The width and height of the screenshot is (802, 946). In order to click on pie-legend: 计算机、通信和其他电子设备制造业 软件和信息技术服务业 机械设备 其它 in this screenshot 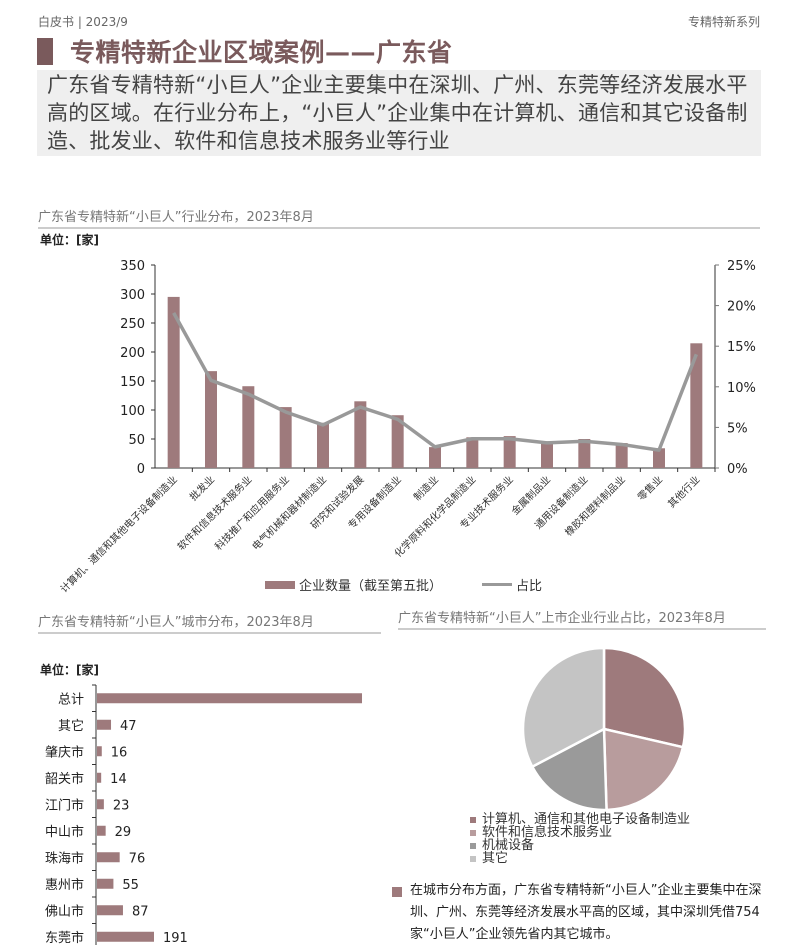, I will do `click(580, 839)`.